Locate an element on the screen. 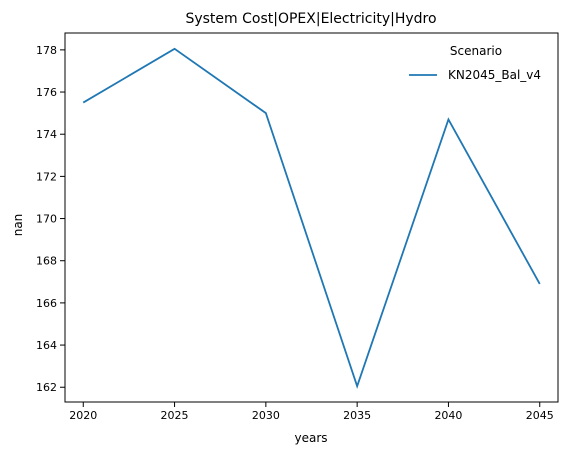 The width and height of the screenshot is (569, 456). y-axis: 162 164 166 168 170 172 174 176 178 is located at coordinates (50, 219).